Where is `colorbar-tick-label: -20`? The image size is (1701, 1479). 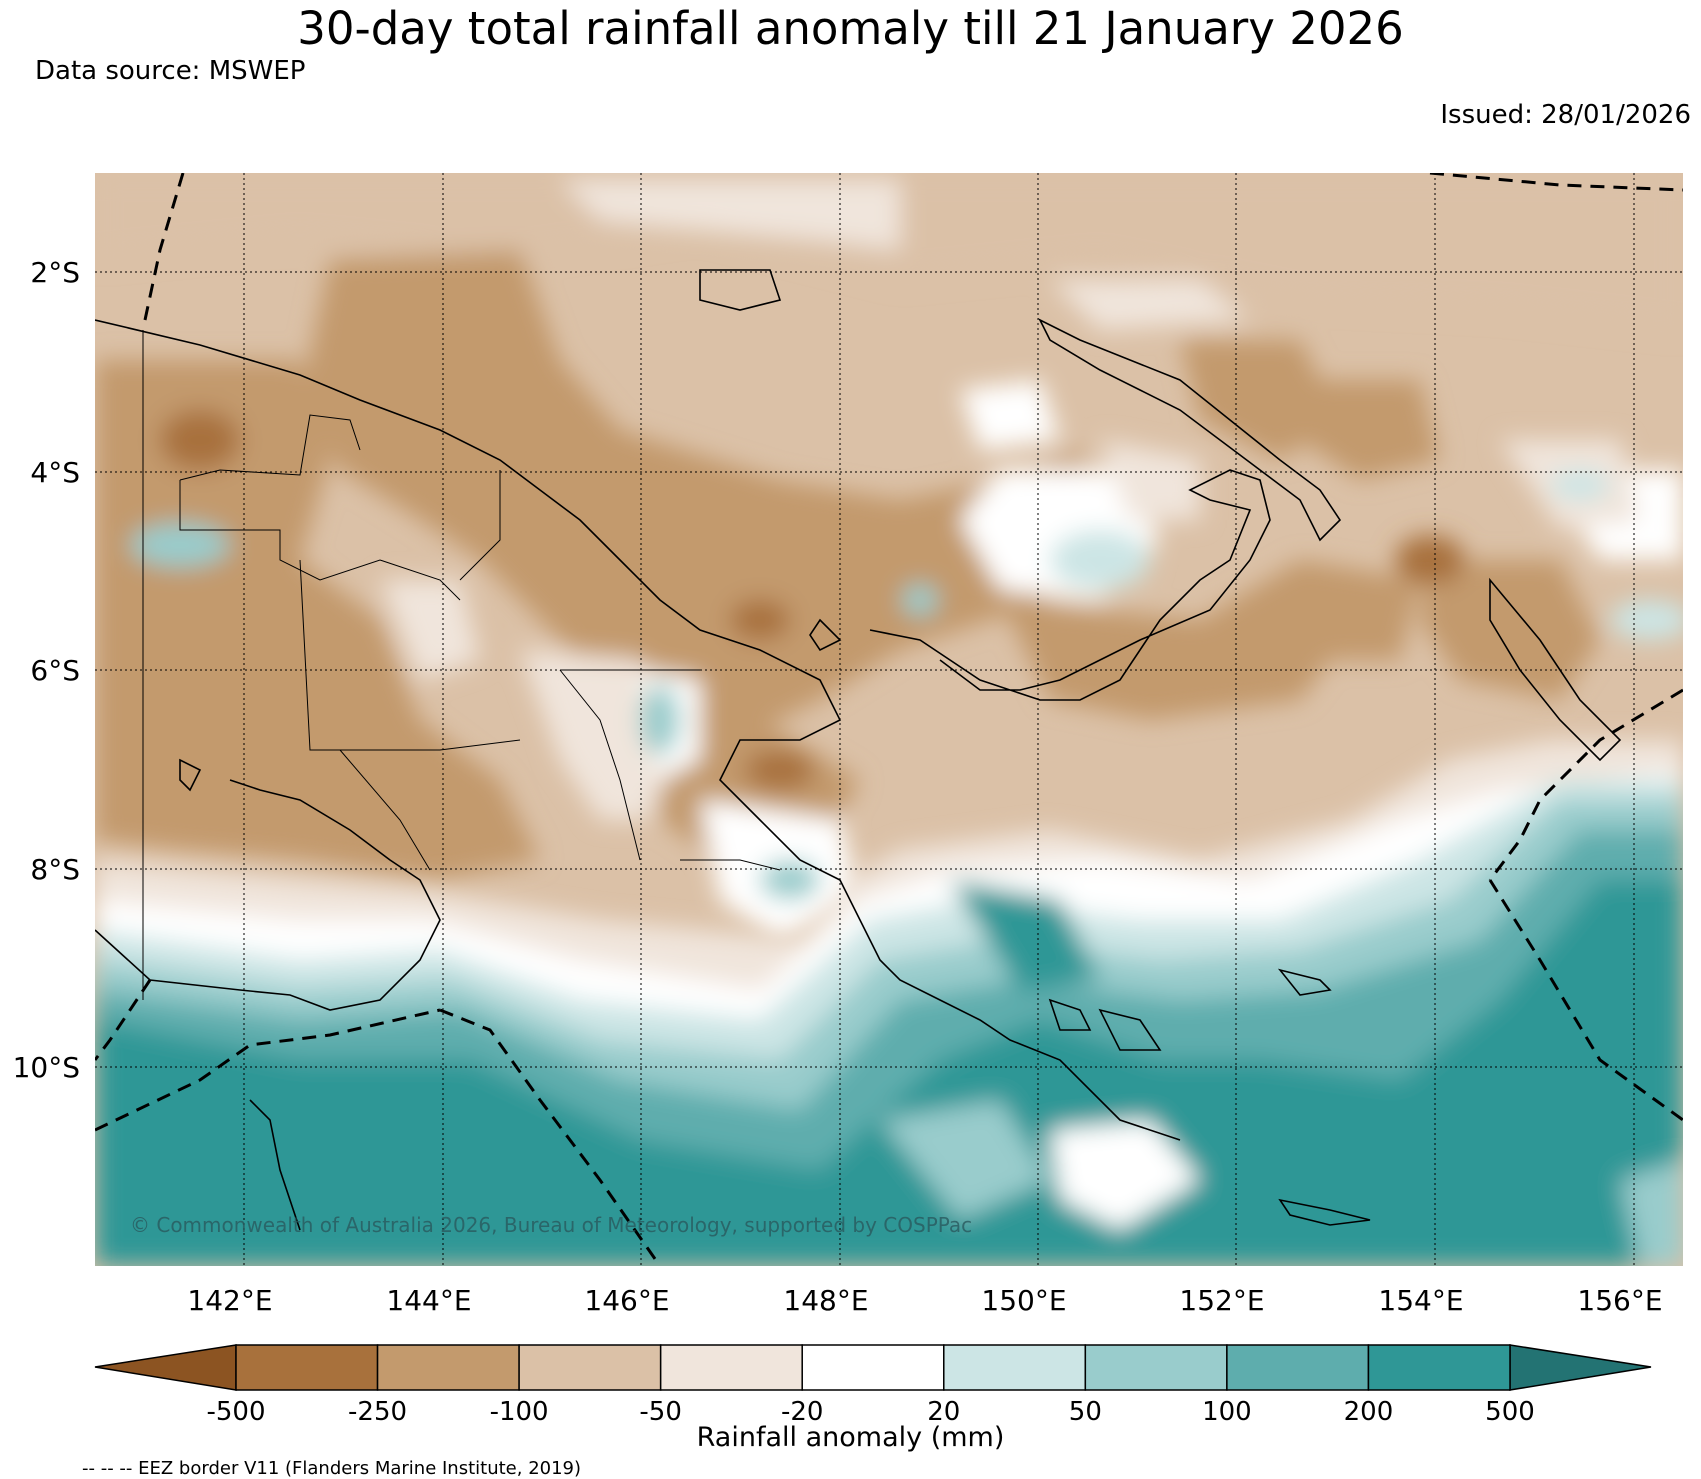
colorbar-tick-label: -20 is located at coordinates (802, 1412).